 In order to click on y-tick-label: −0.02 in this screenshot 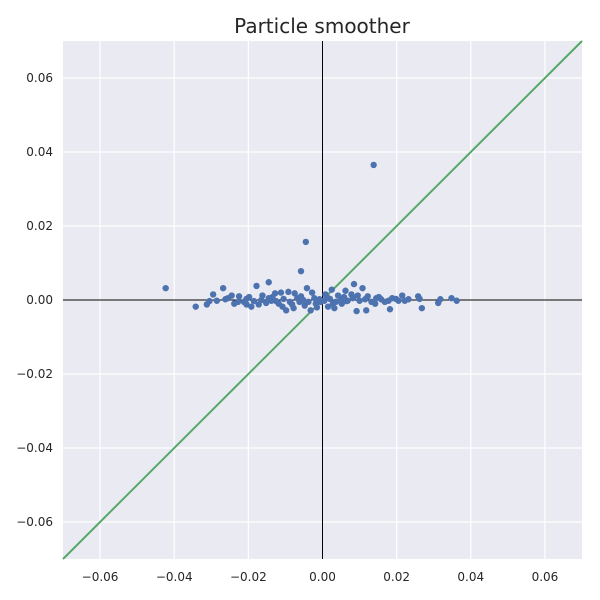, I will do `click(34, 374)`.